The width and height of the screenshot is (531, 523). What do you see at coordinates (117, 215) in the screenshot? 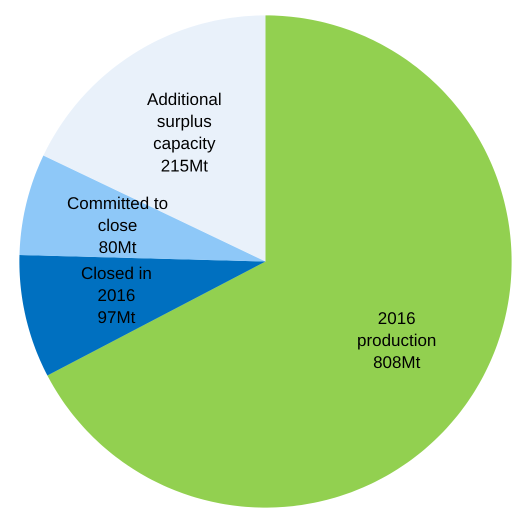
I see `slice-label: Committed to close` at bounding box center [117, 215].